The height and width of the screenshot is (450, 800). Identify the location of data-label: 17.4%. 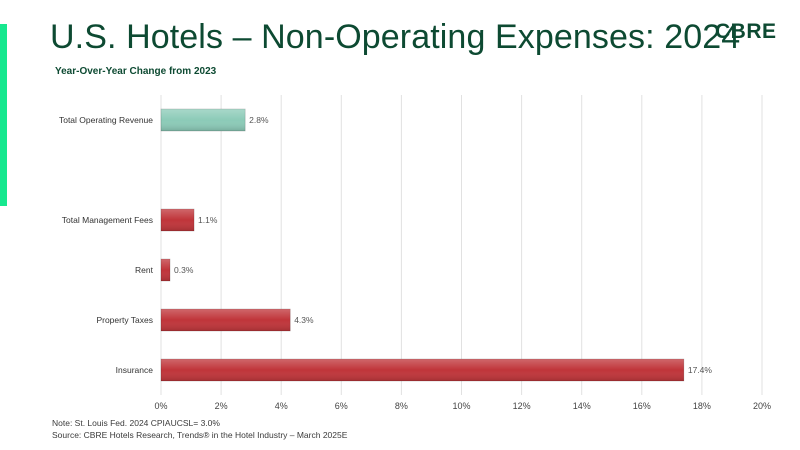
(700, 370).